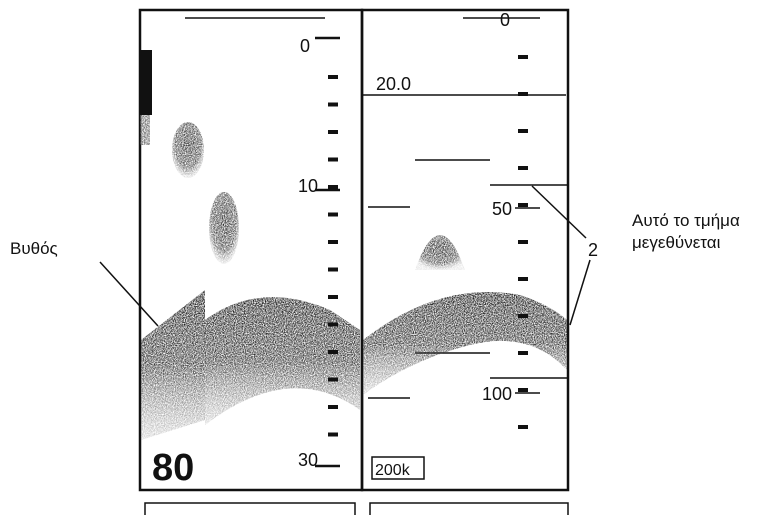  Describe the element at coordinates (308, 186) in the screenshot. I see `scale-label: 10` at that location.